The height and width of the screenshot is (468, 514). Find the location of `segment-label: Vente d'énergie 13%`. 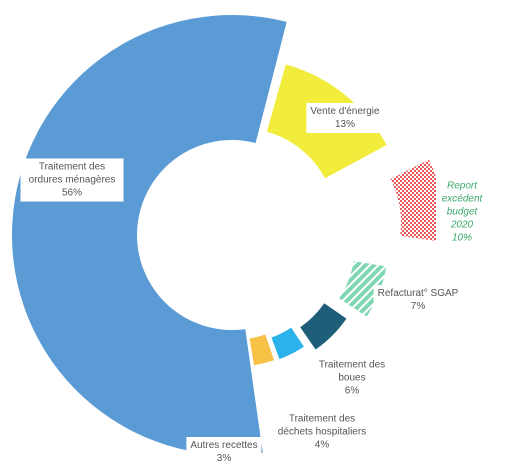

segment-label: Vente d'énergie 13% is located at coordinates (345, 118).